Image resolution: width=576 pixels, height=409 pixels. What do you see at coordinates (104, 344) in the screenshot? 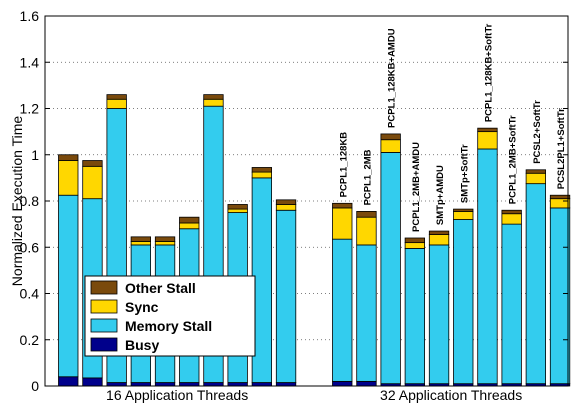
I see `legend-swatch-busy` at bounding box center [104, 344].